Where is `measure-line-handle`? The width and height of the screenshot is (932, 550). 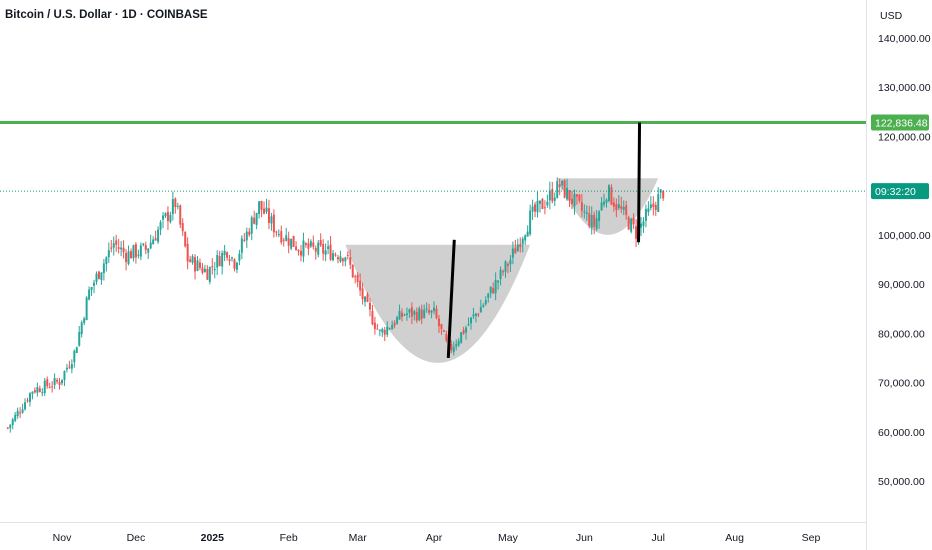 measure-line-handle is located at coordinates (639, 182).